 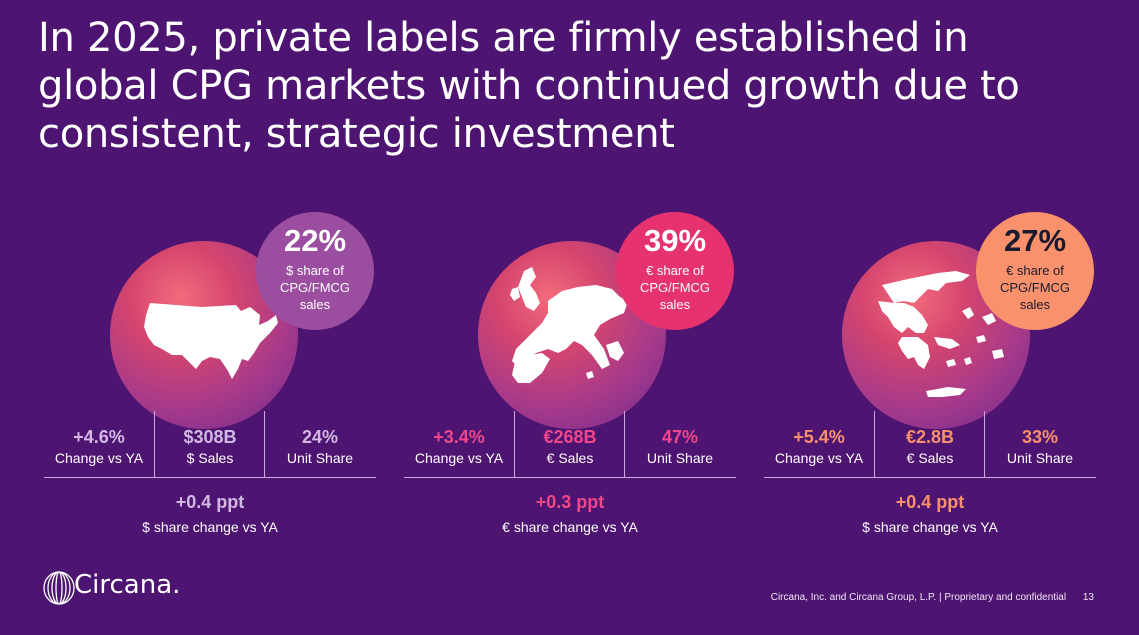 I want to click on stat-unit-share: 33% Unit Share, so click(x=1039, y=444).